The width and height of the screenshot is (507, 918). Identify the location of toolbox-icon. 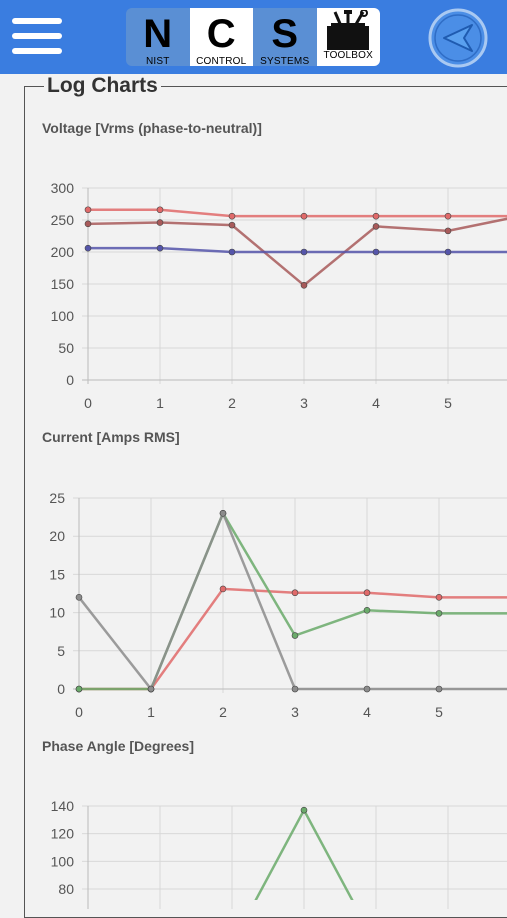
(348, 30).